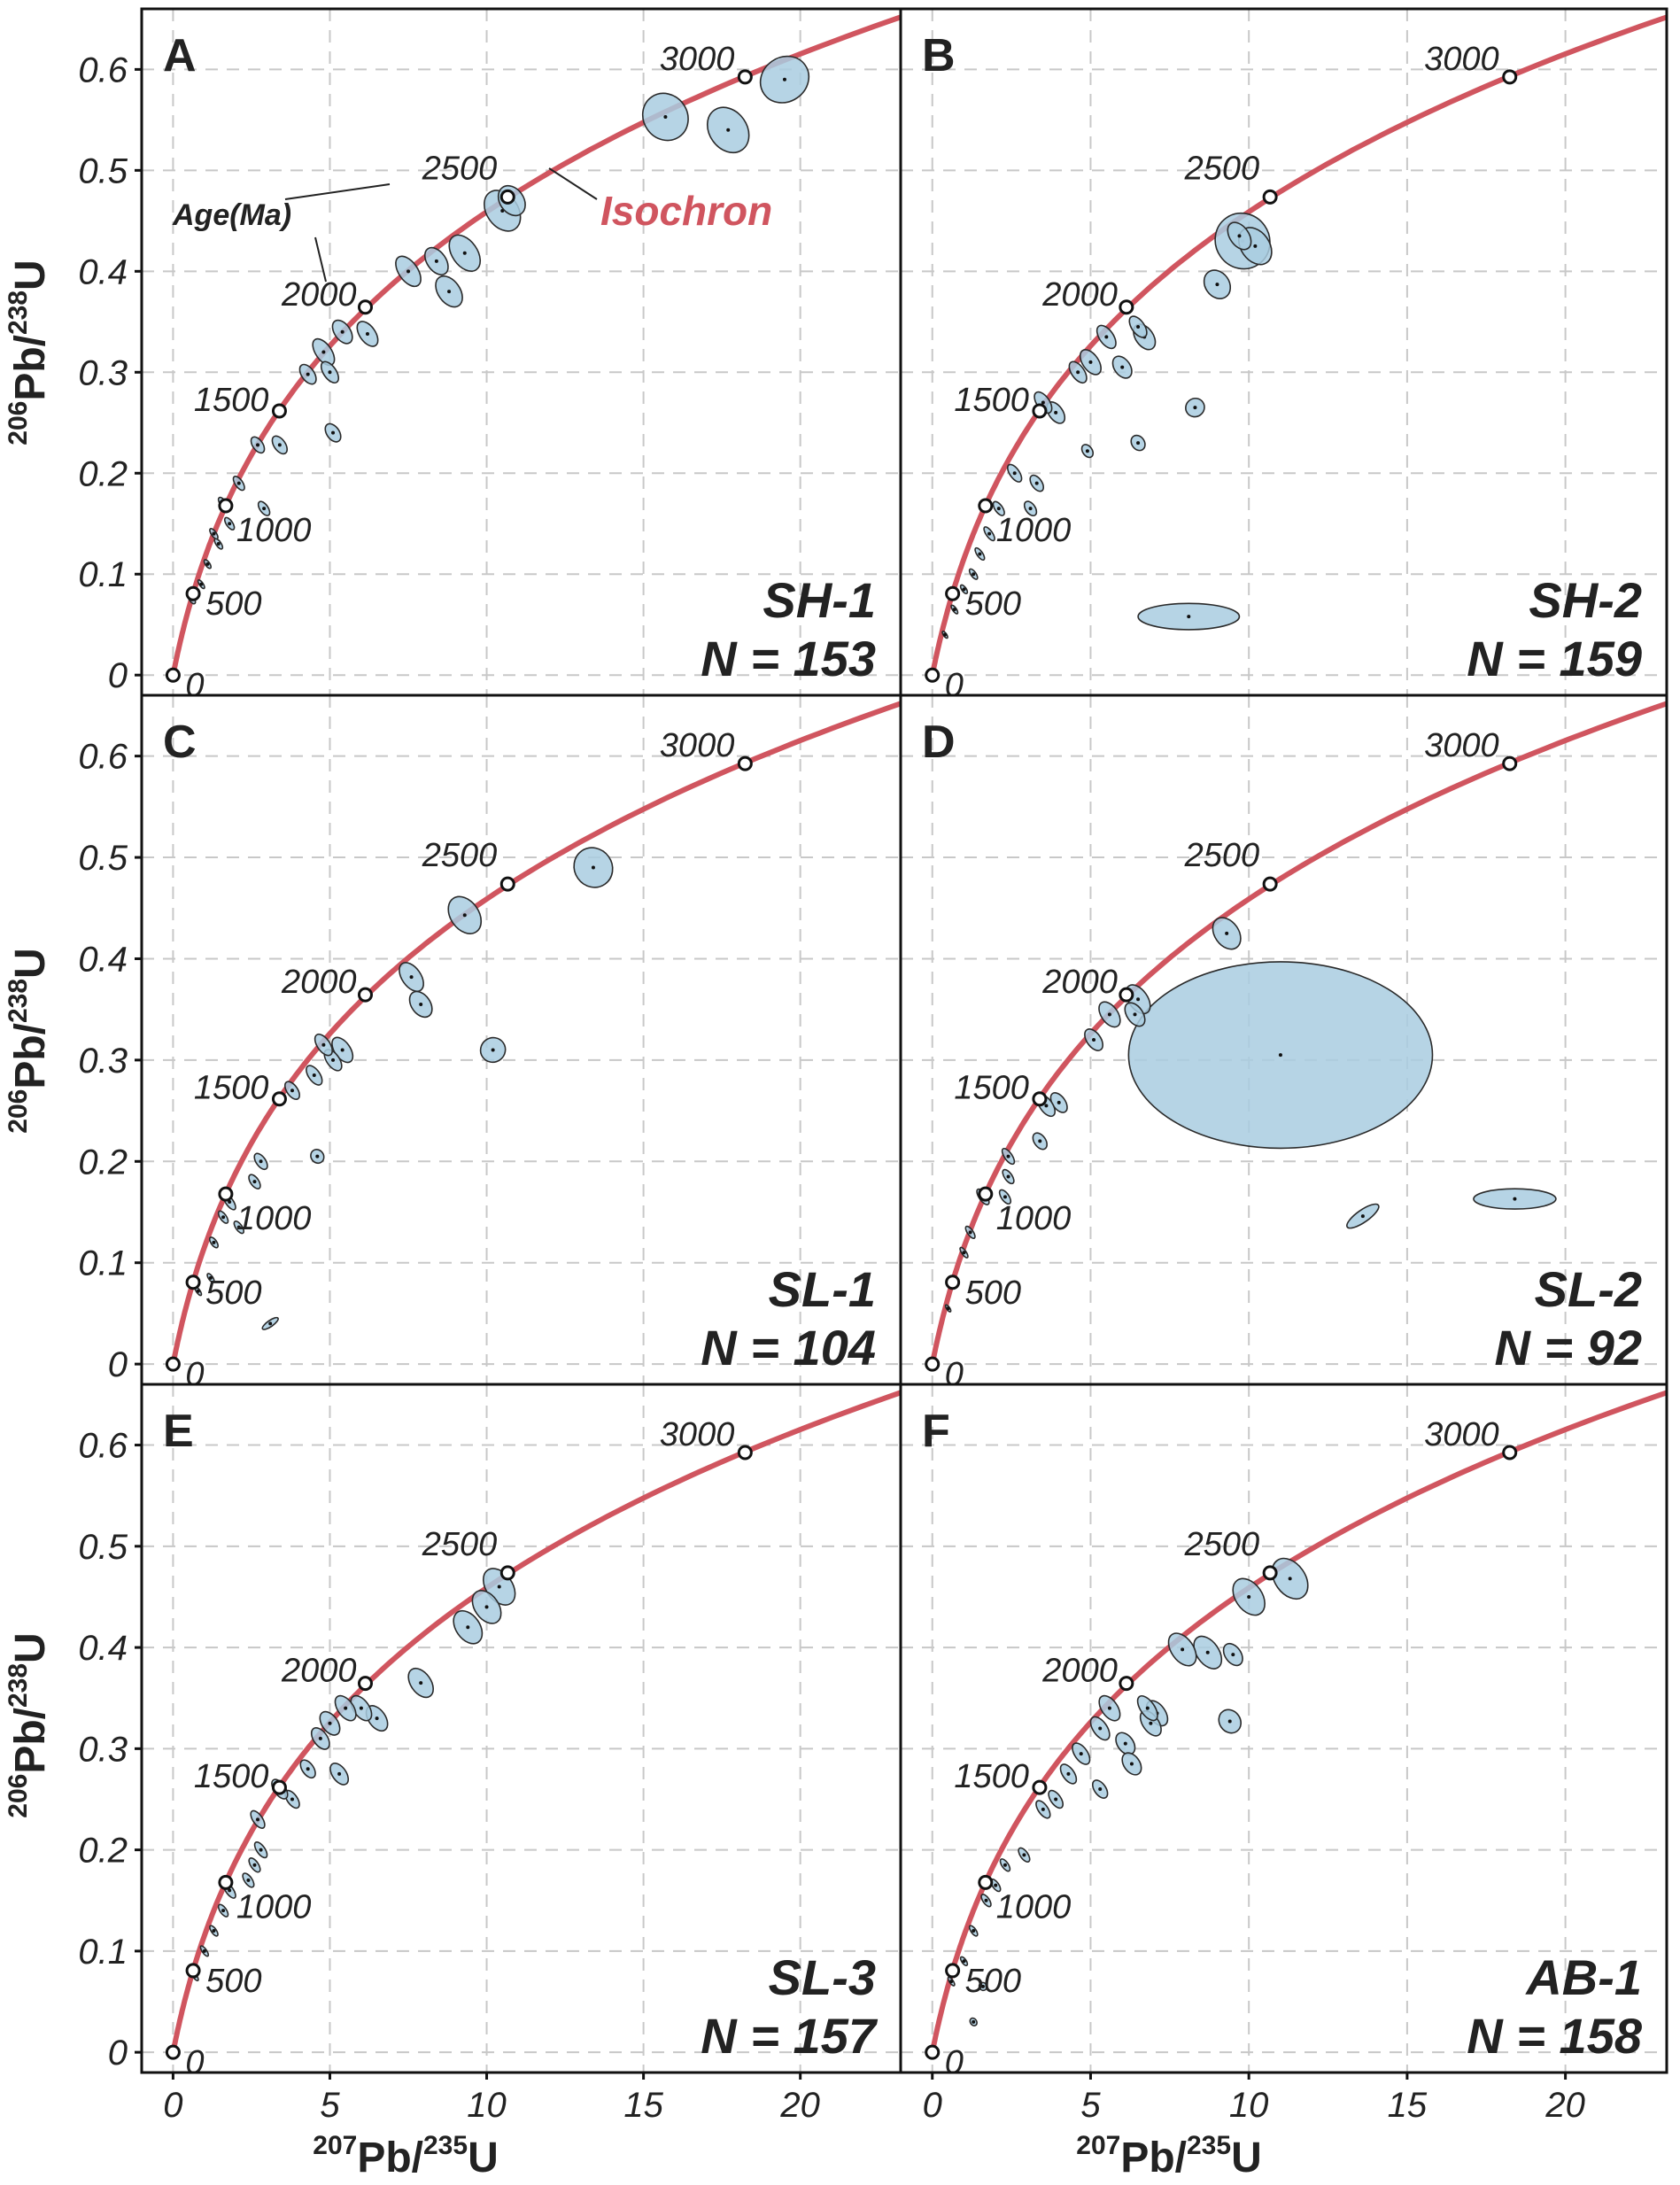  What do you see at coordinates (939, 743) in the screenshot?
I see `panel-d-letter: D` at bounding box center [939, 743].